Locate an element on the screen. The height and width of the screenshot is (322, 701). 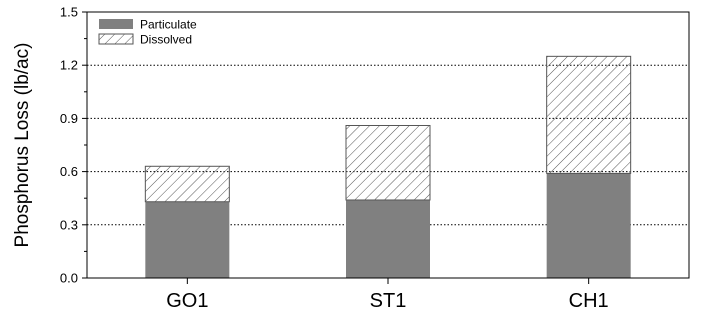
y-tick-label: 0.9 is located at coordinates (69, 118).